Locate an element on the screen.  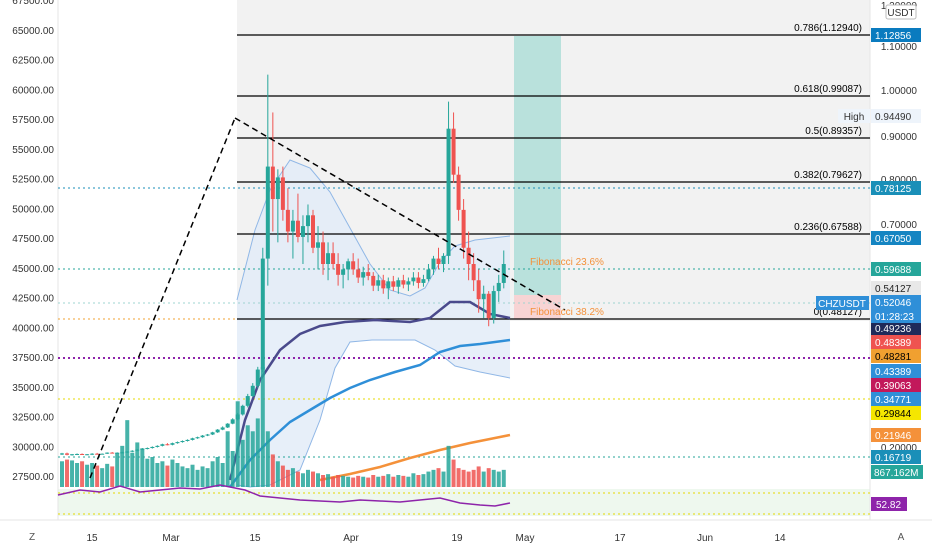
volume-tag-box is located at coordinates (897, 472).